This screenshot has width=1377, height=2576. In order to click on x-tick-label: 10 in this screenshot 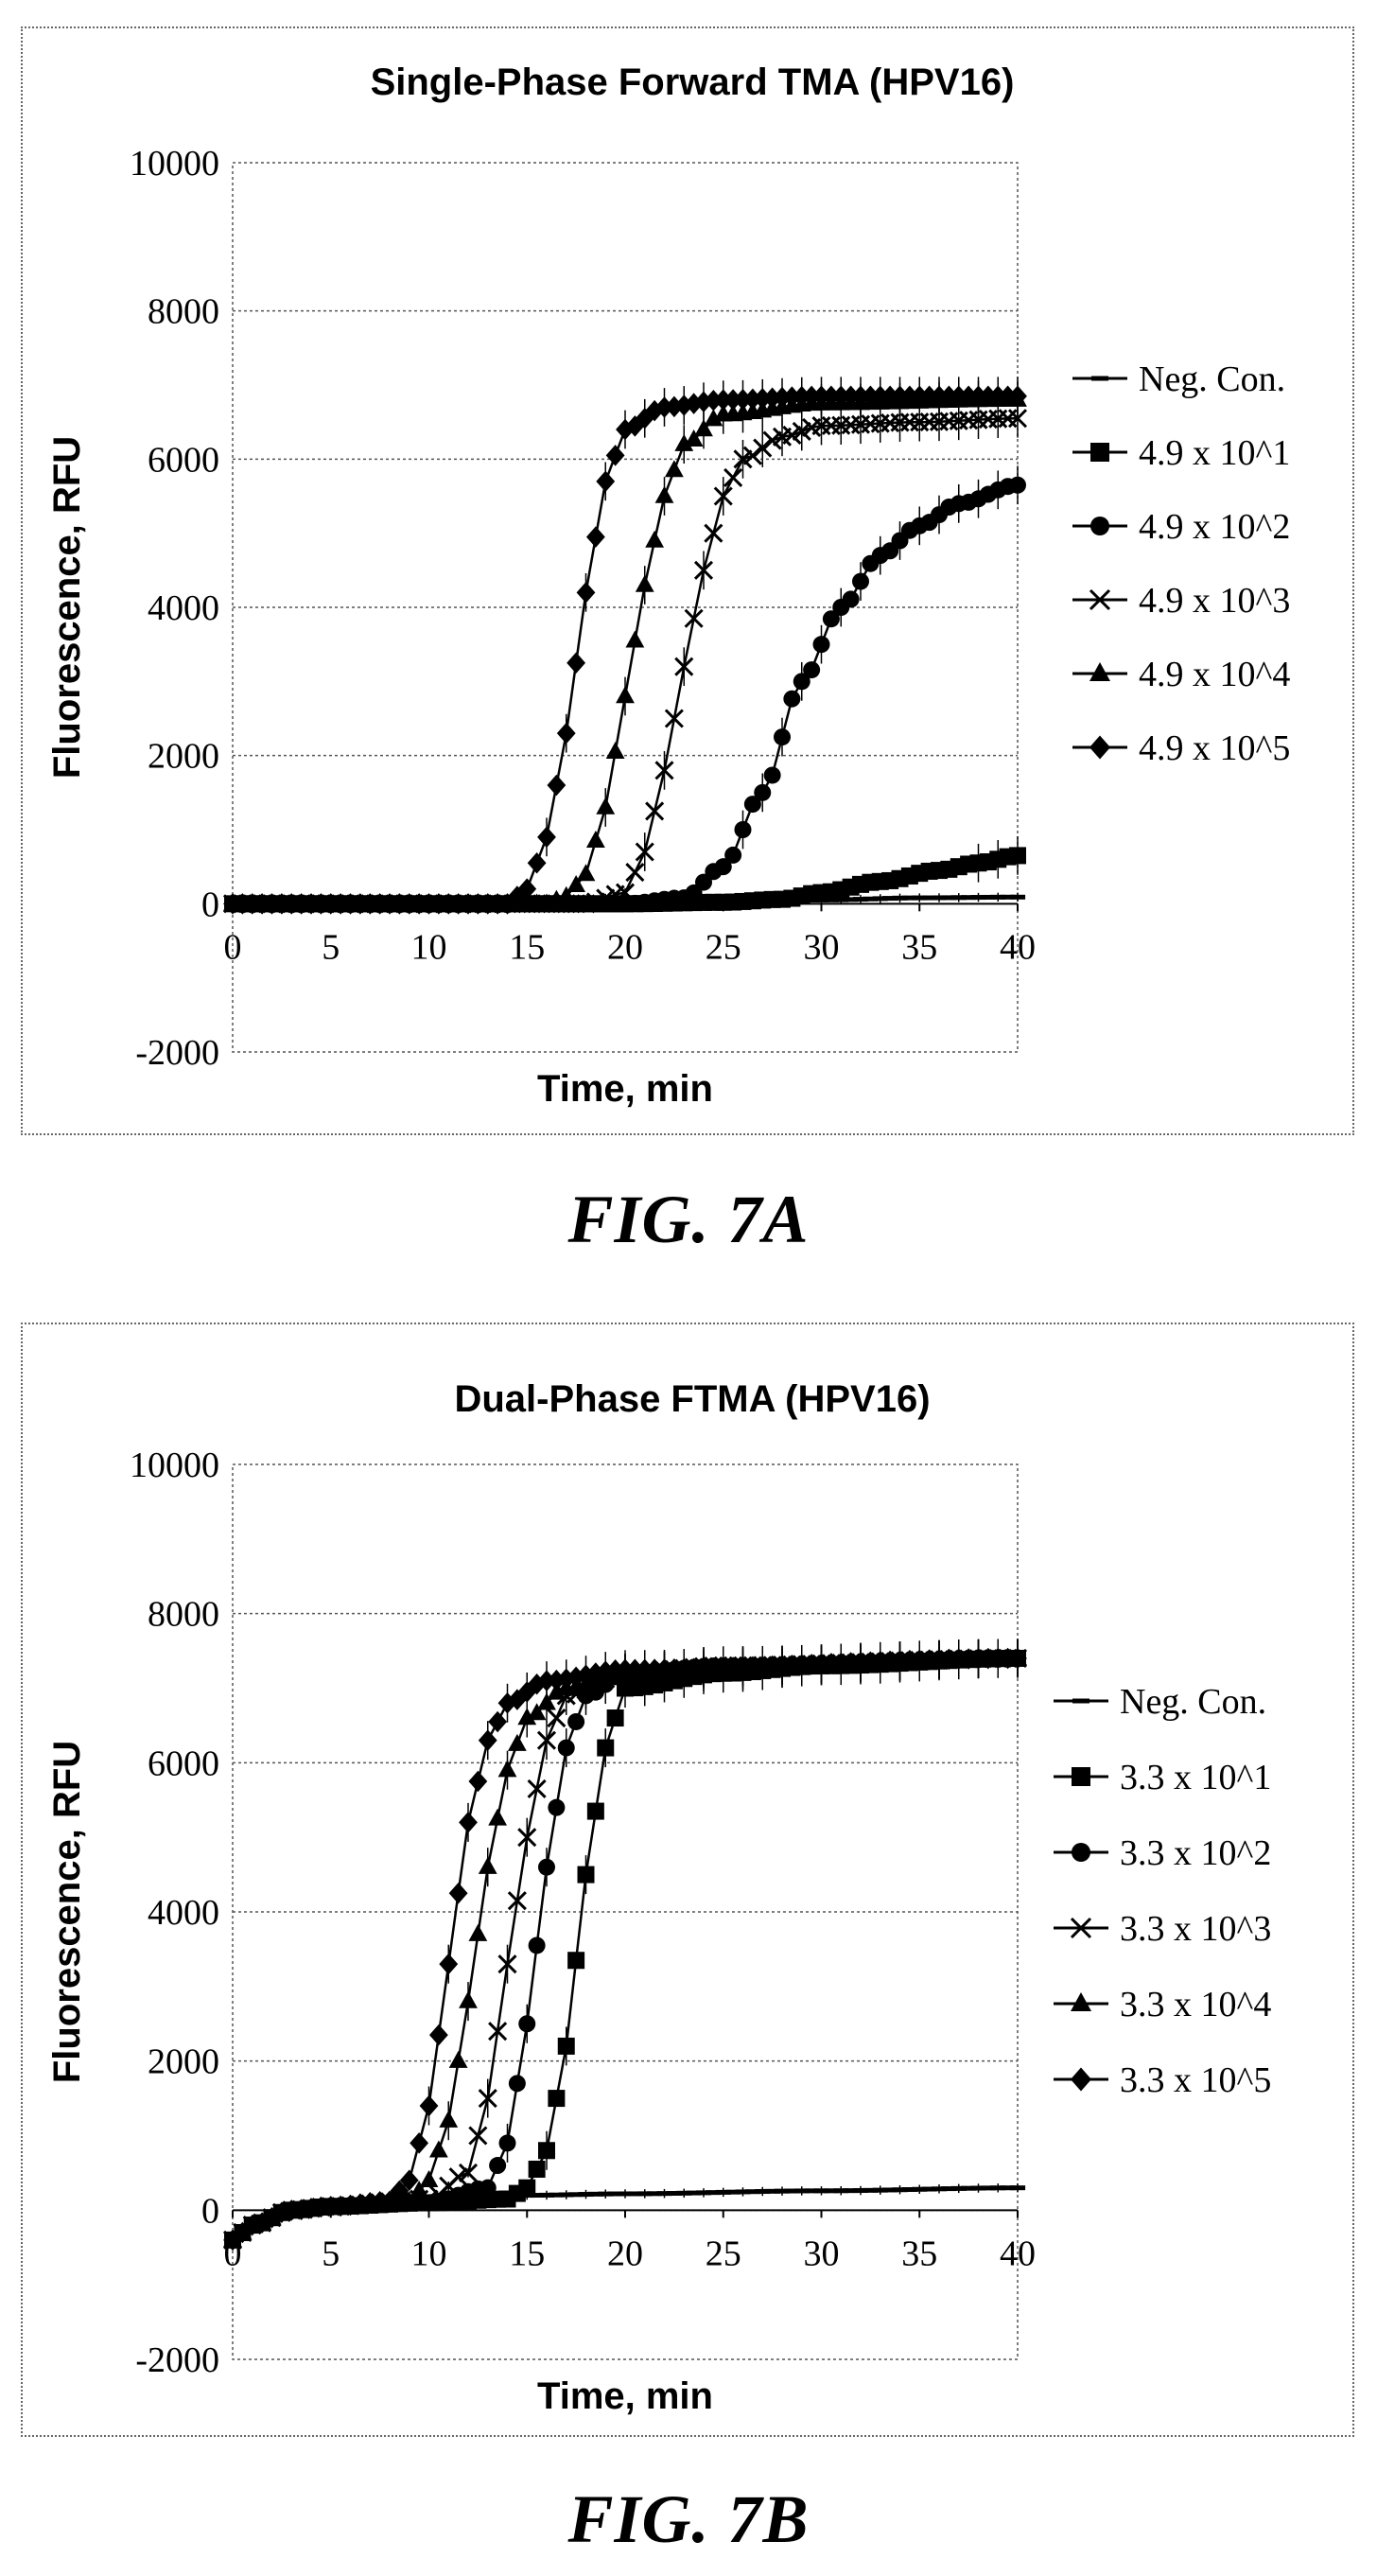, I will do `click(429, 947)`.